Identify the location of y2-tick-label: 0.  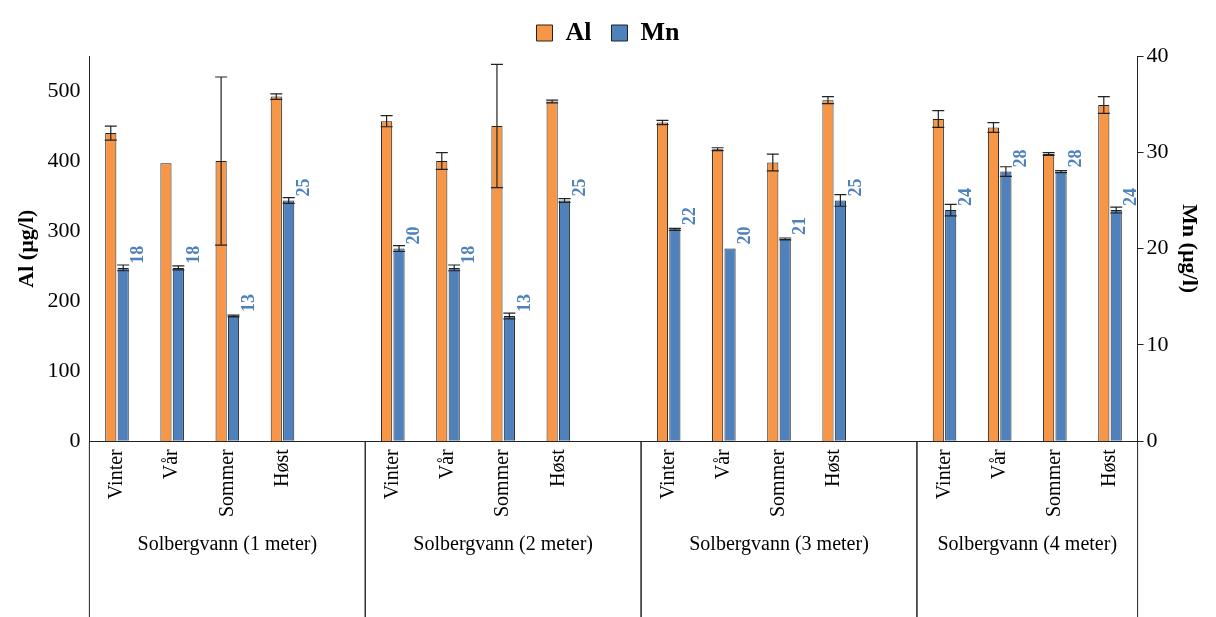
(1152, 440).